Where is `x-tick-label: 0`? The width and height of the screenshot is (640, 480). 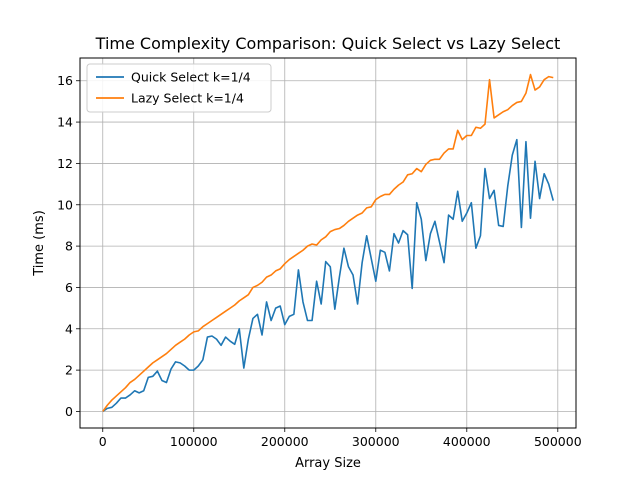 x-tick-label: 0 is located at coordinates (103, 441).